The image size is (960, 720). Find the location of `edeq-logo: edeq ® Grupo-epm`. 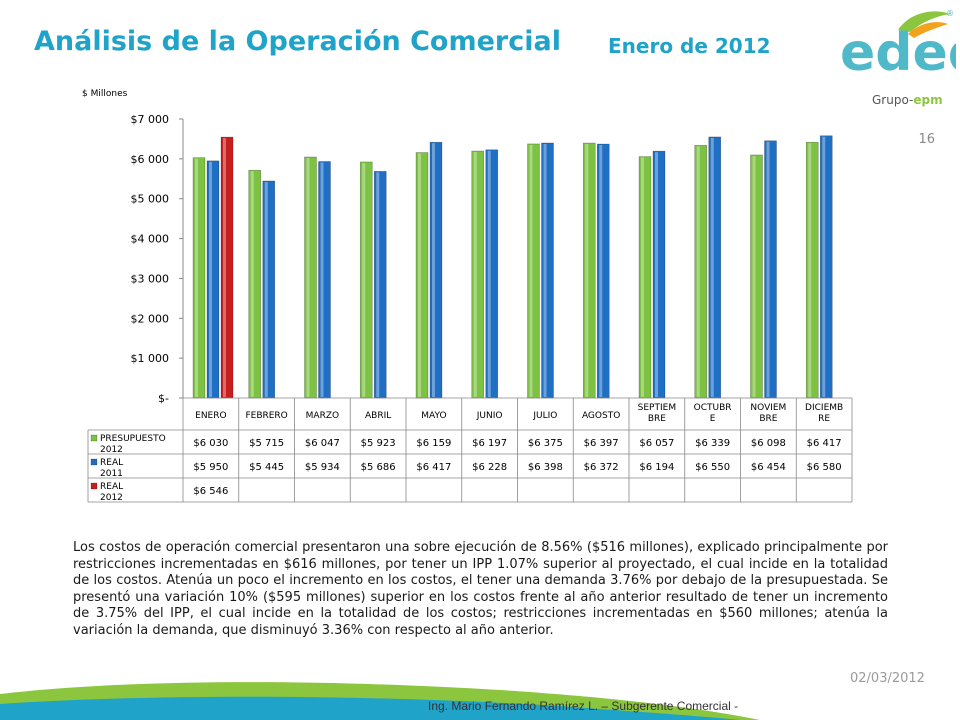

edeq-logo: edeq ® Grupo-epm is located at coordinates (898, 58).